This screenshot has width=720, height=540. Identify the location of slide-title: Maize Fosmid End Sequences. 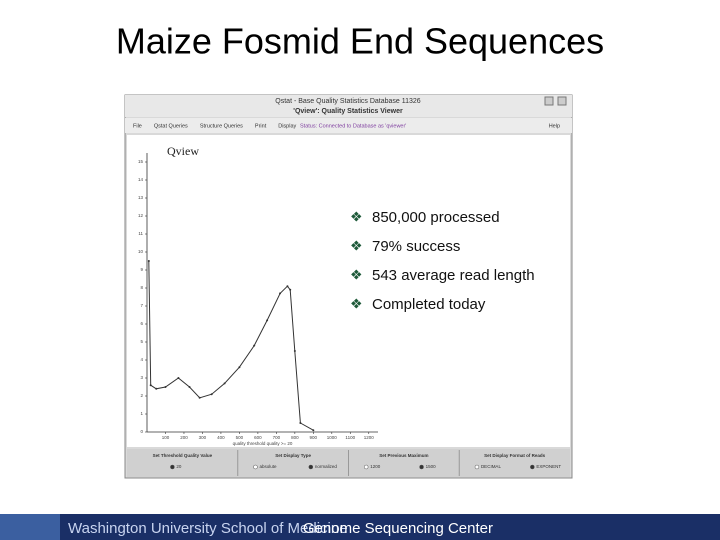
(360, 41).